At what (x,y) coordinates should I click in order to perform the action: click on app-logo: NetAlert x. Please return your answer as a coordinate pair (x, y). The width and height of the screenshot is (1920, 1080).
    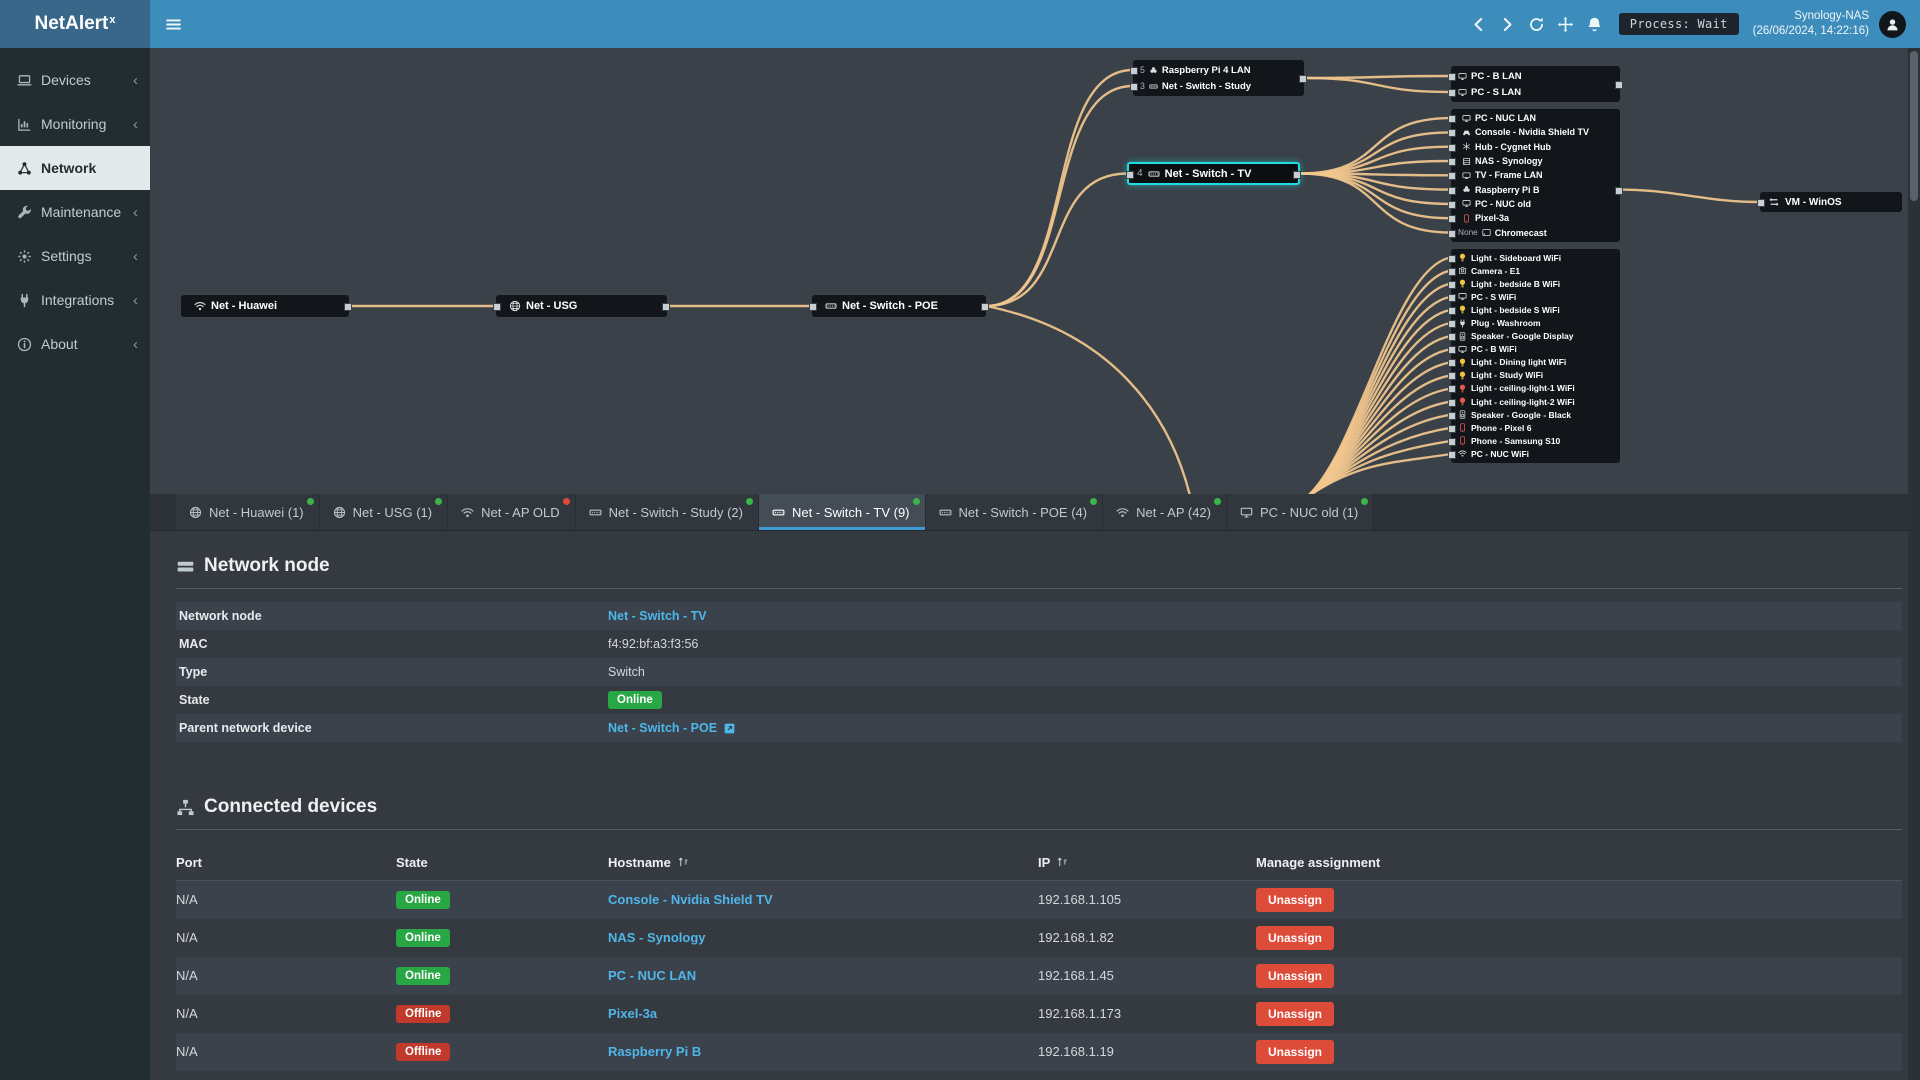
    Looking at the image, I should click on (75, 24).